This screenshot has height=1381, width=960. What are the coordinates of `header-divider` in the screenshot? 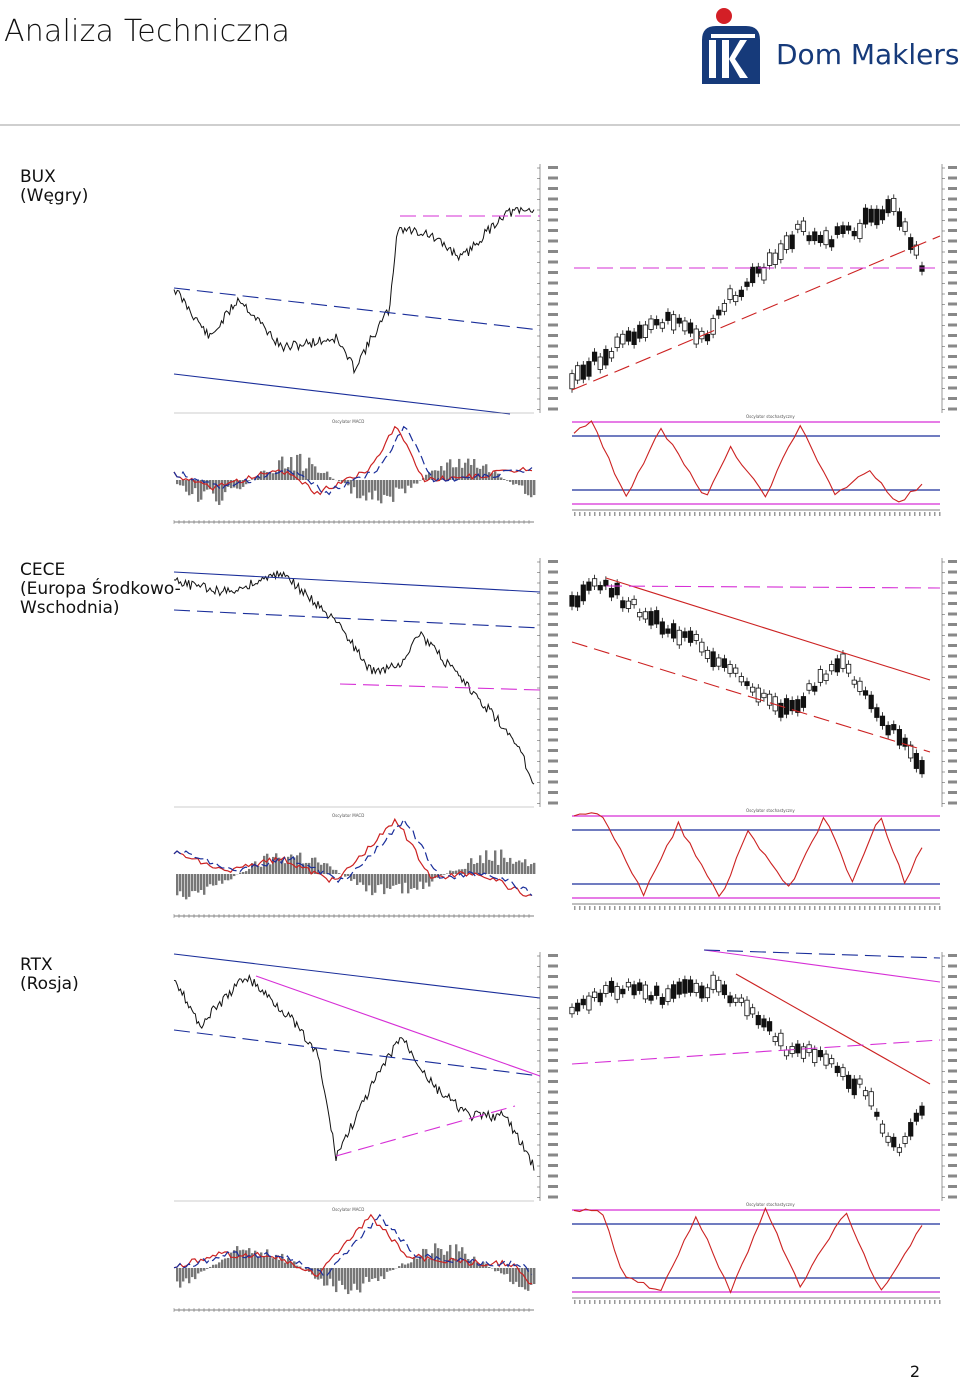 It's located at (480, 125).